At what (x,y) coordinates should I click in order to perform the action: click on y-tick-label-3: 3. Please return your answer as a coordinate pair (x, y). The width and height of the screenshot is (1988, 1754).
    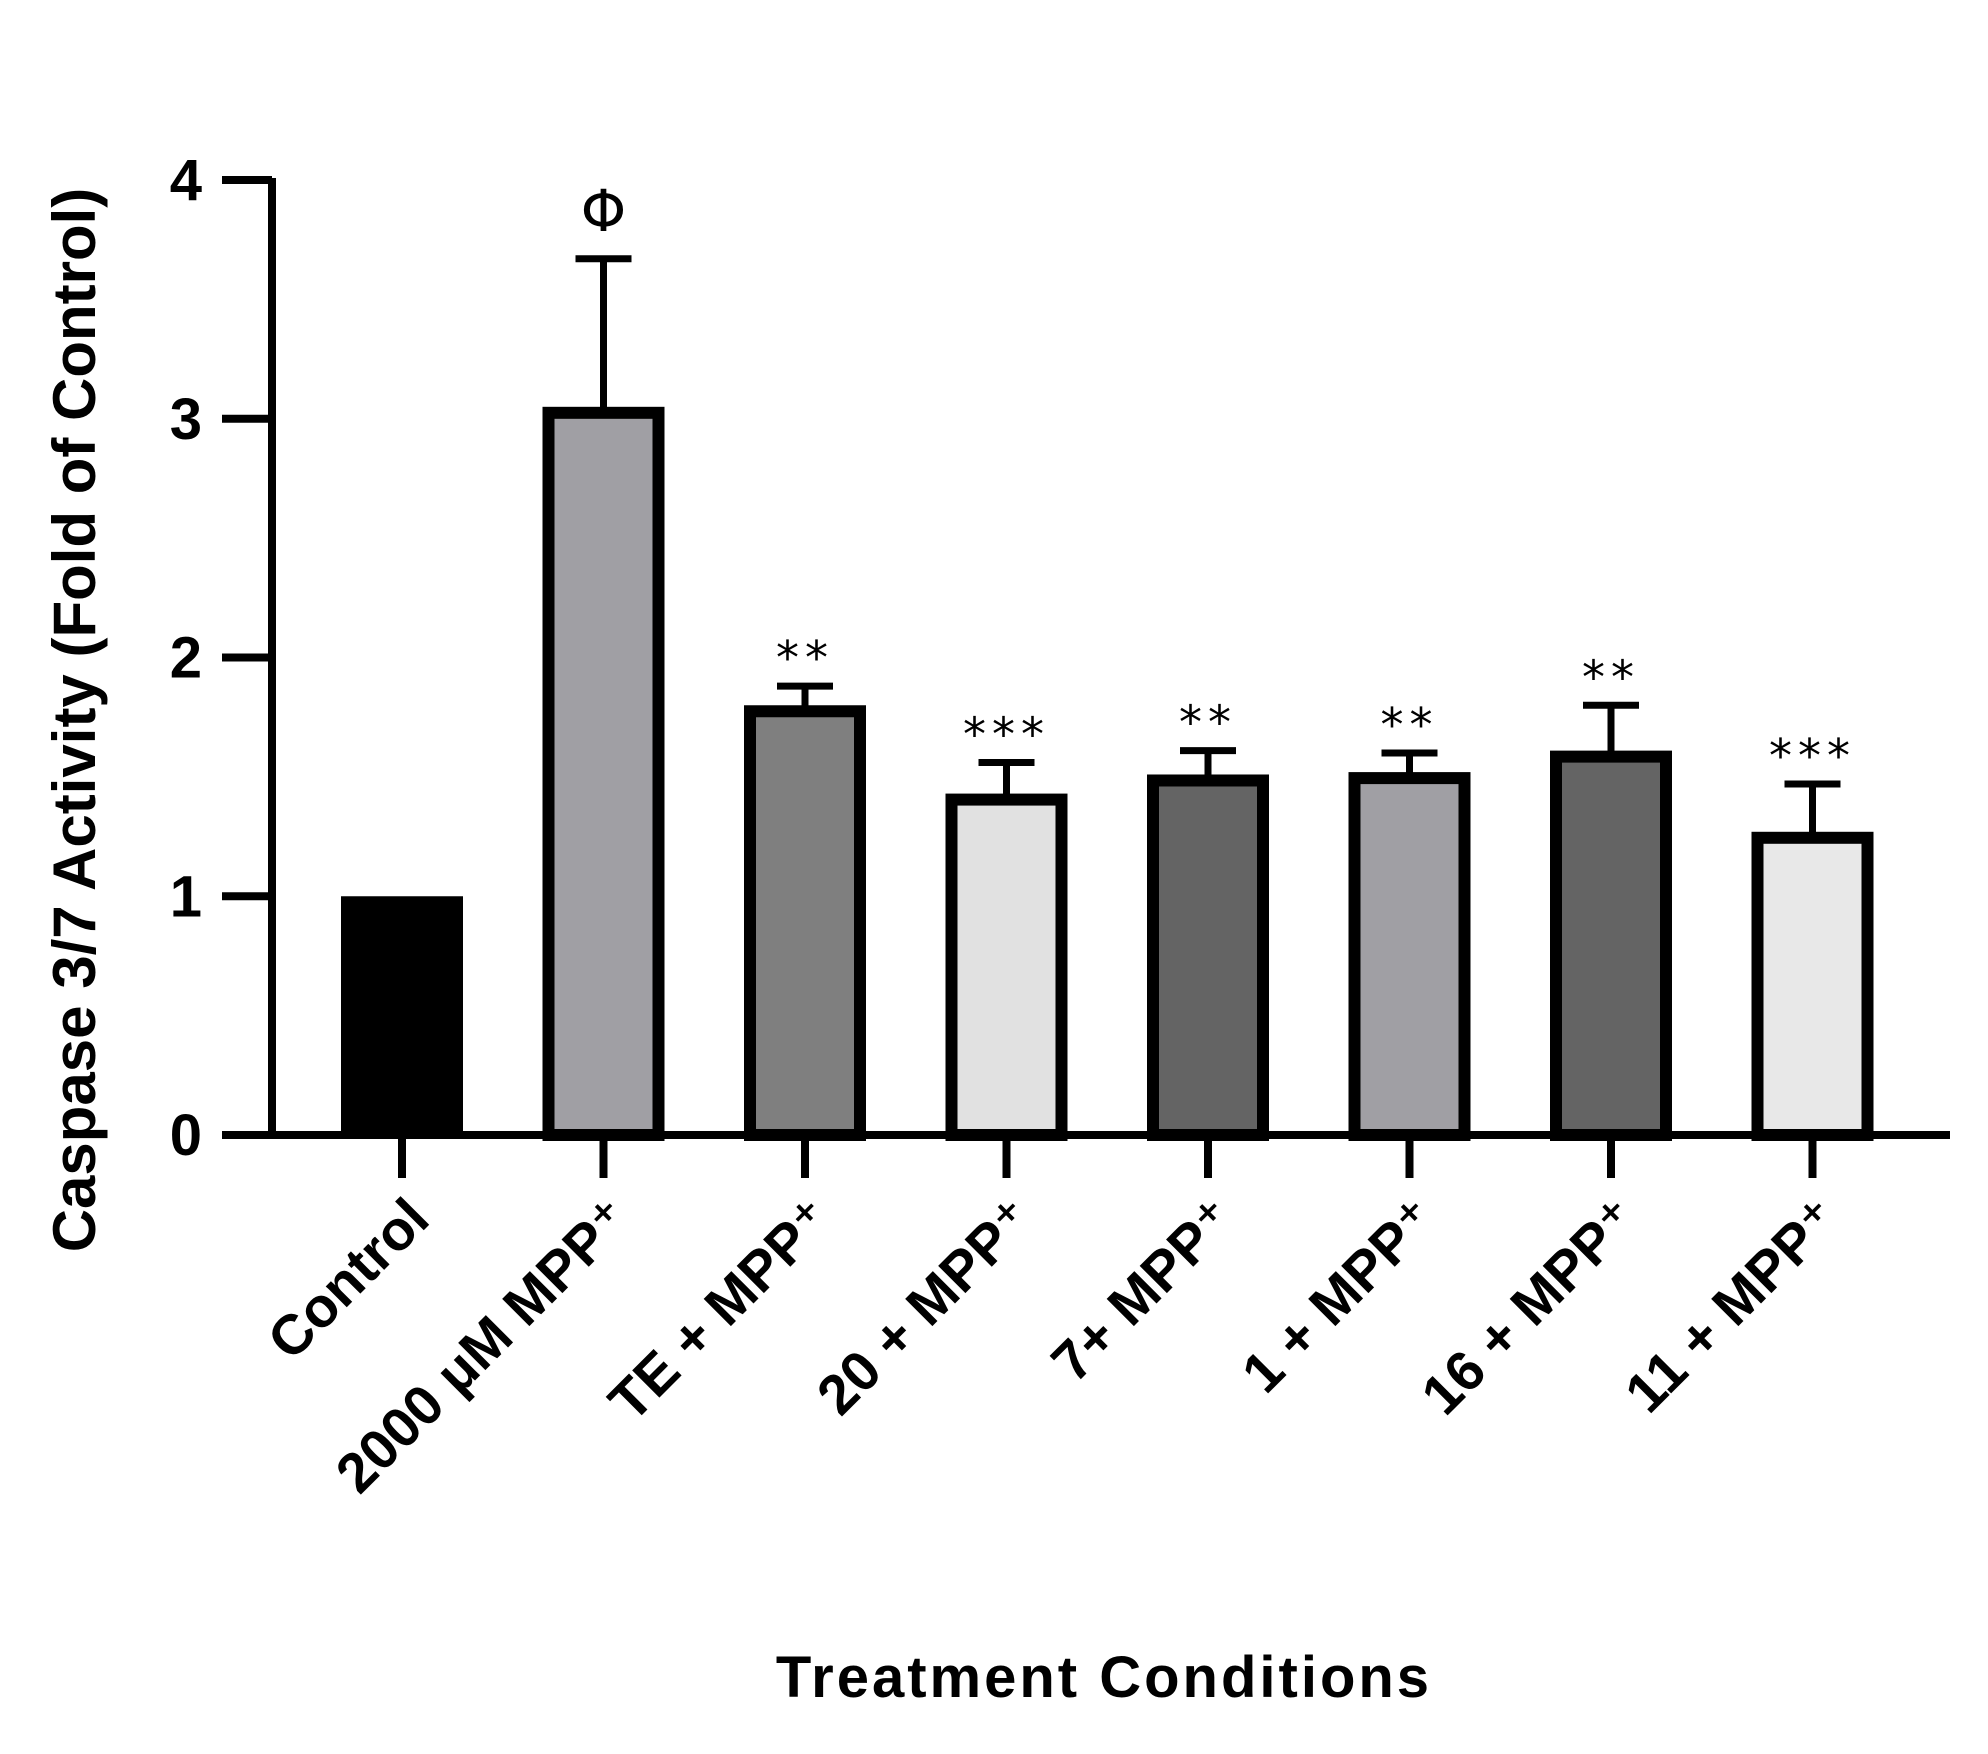
    Looking at the image, I should click on (186, 419).